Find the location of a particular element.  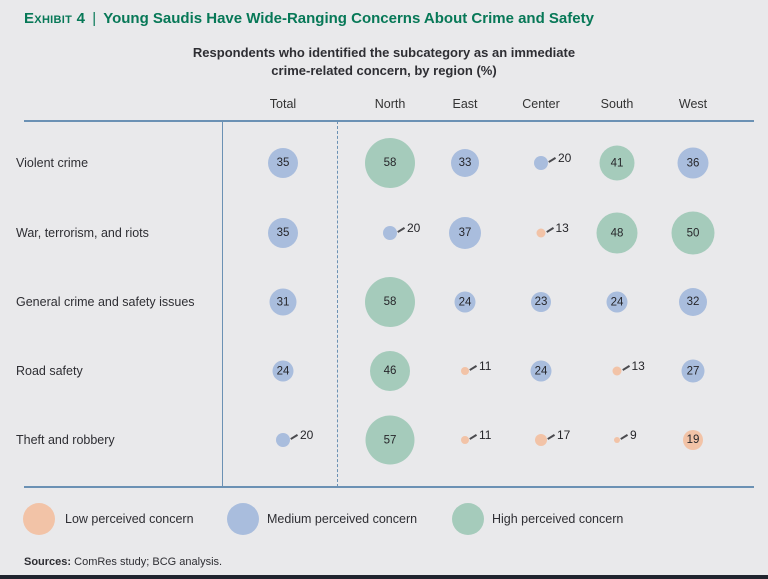

column-header-total: Total is located at coordinates (283, 104).